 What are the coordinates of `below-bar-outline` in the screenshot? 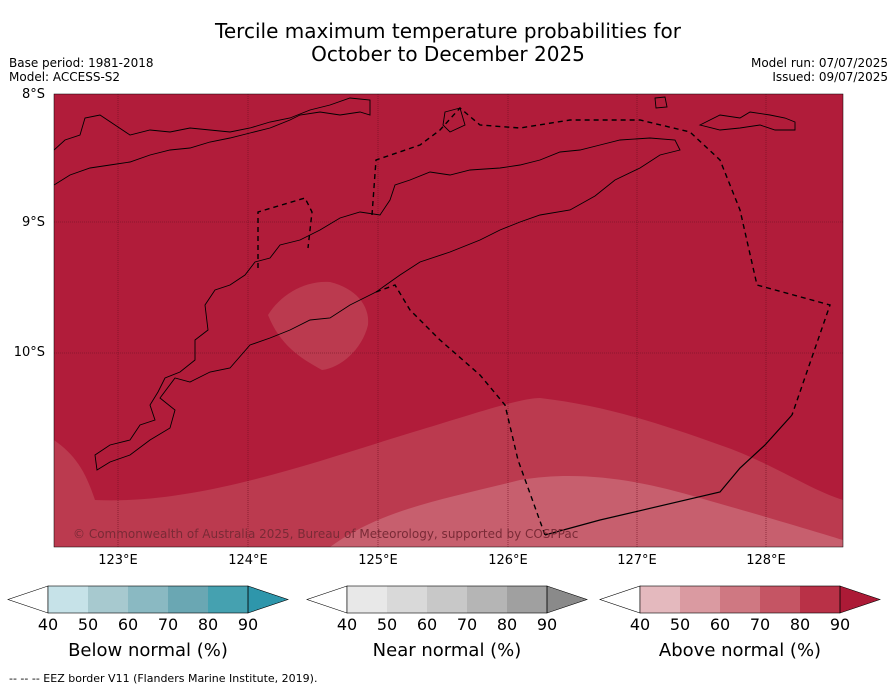 It's located at (148, 599).